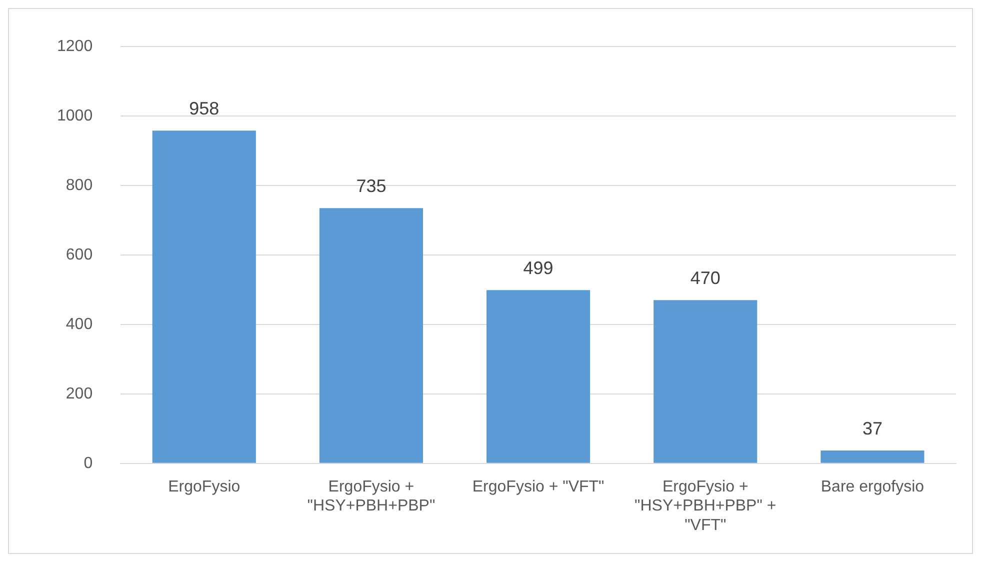 This screenshot has width=981, height=562. Describe the element at coordinates (371, 496) in the screenshot. I see `x-tick-label: ErgoFysio + "HSY+PBH+PBP"` at that location.